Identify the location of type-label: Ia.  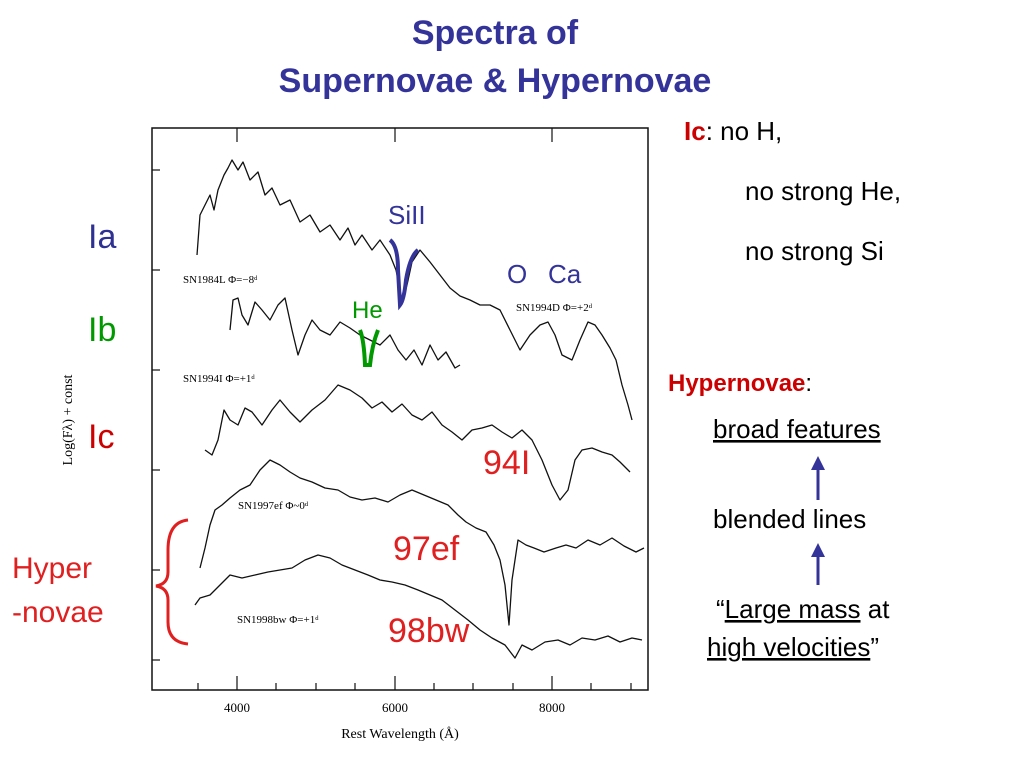
(102, 237).